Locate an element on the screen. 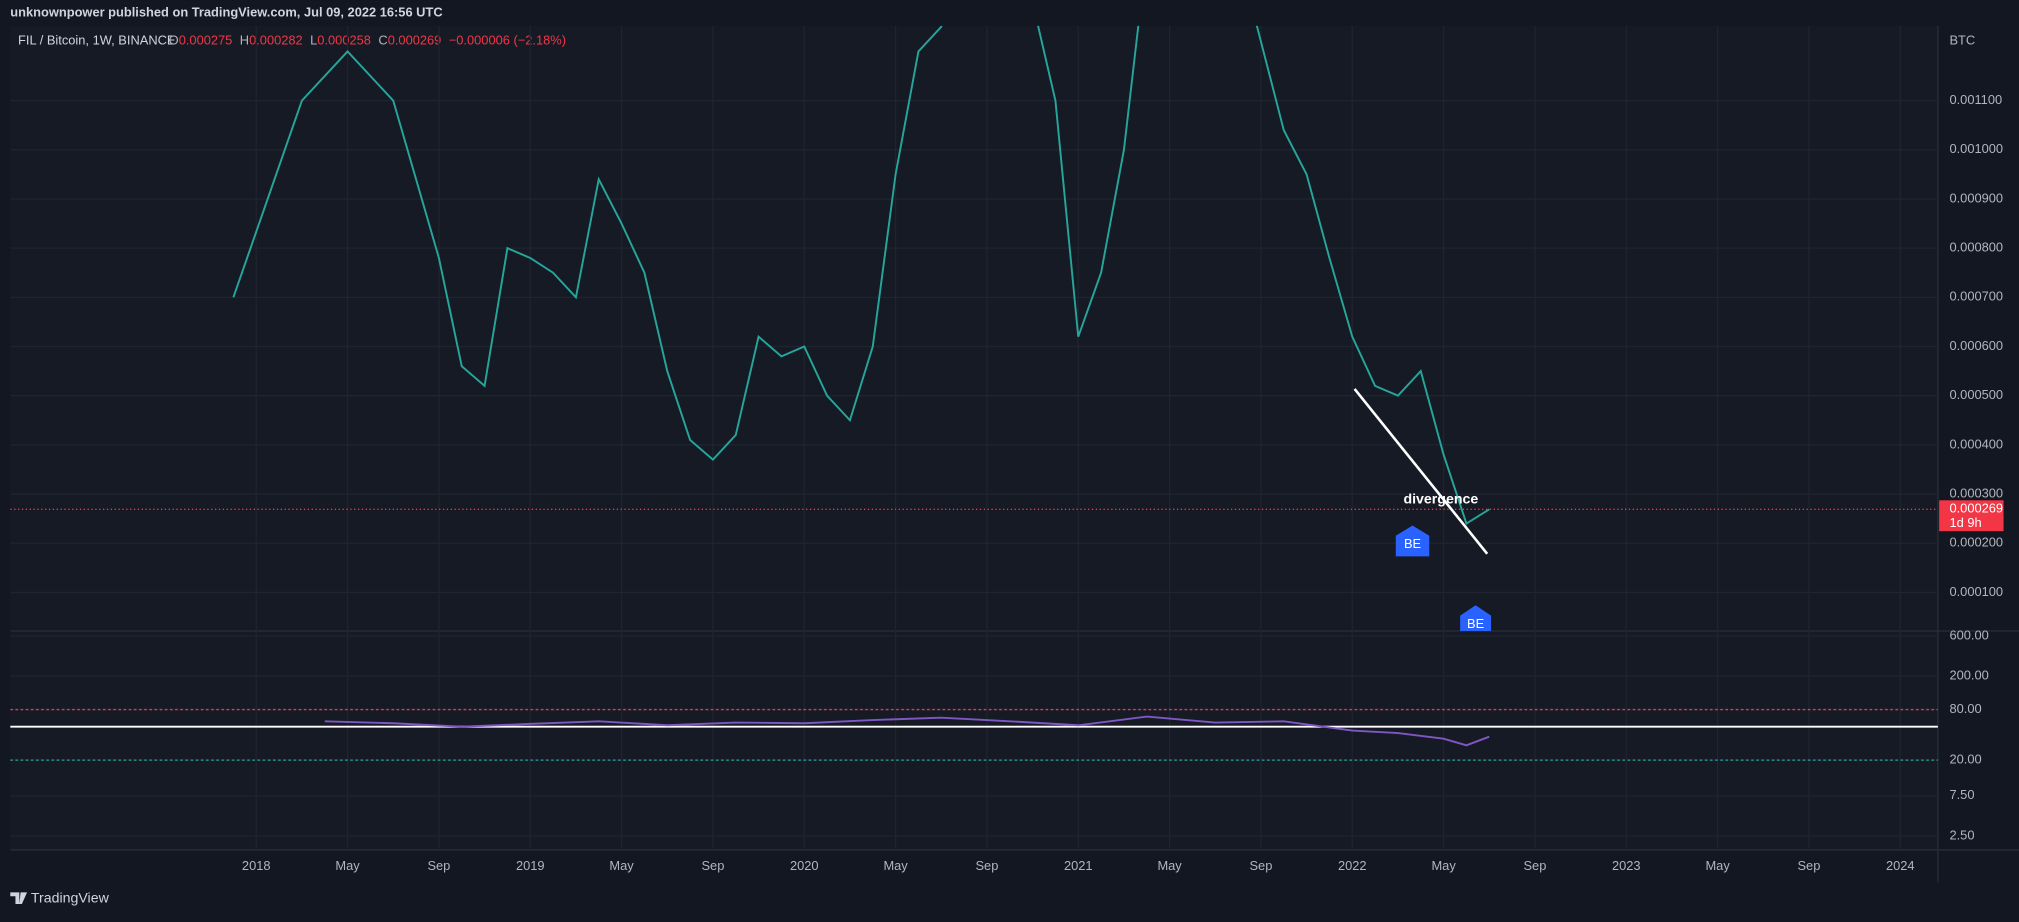 This screenshot has height=922, width=2019. logo: TradingView is located at coordinates (70, 899).